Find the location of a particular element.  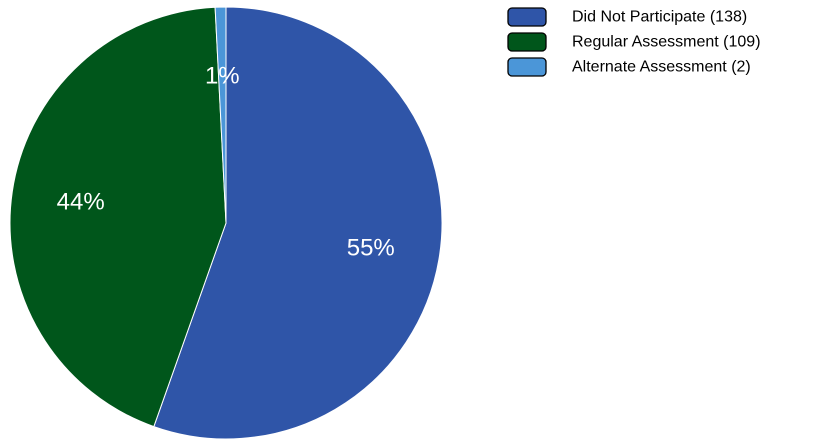

pie-slice-label-regular-assessment: 44% is located at coordinates (81, 201).